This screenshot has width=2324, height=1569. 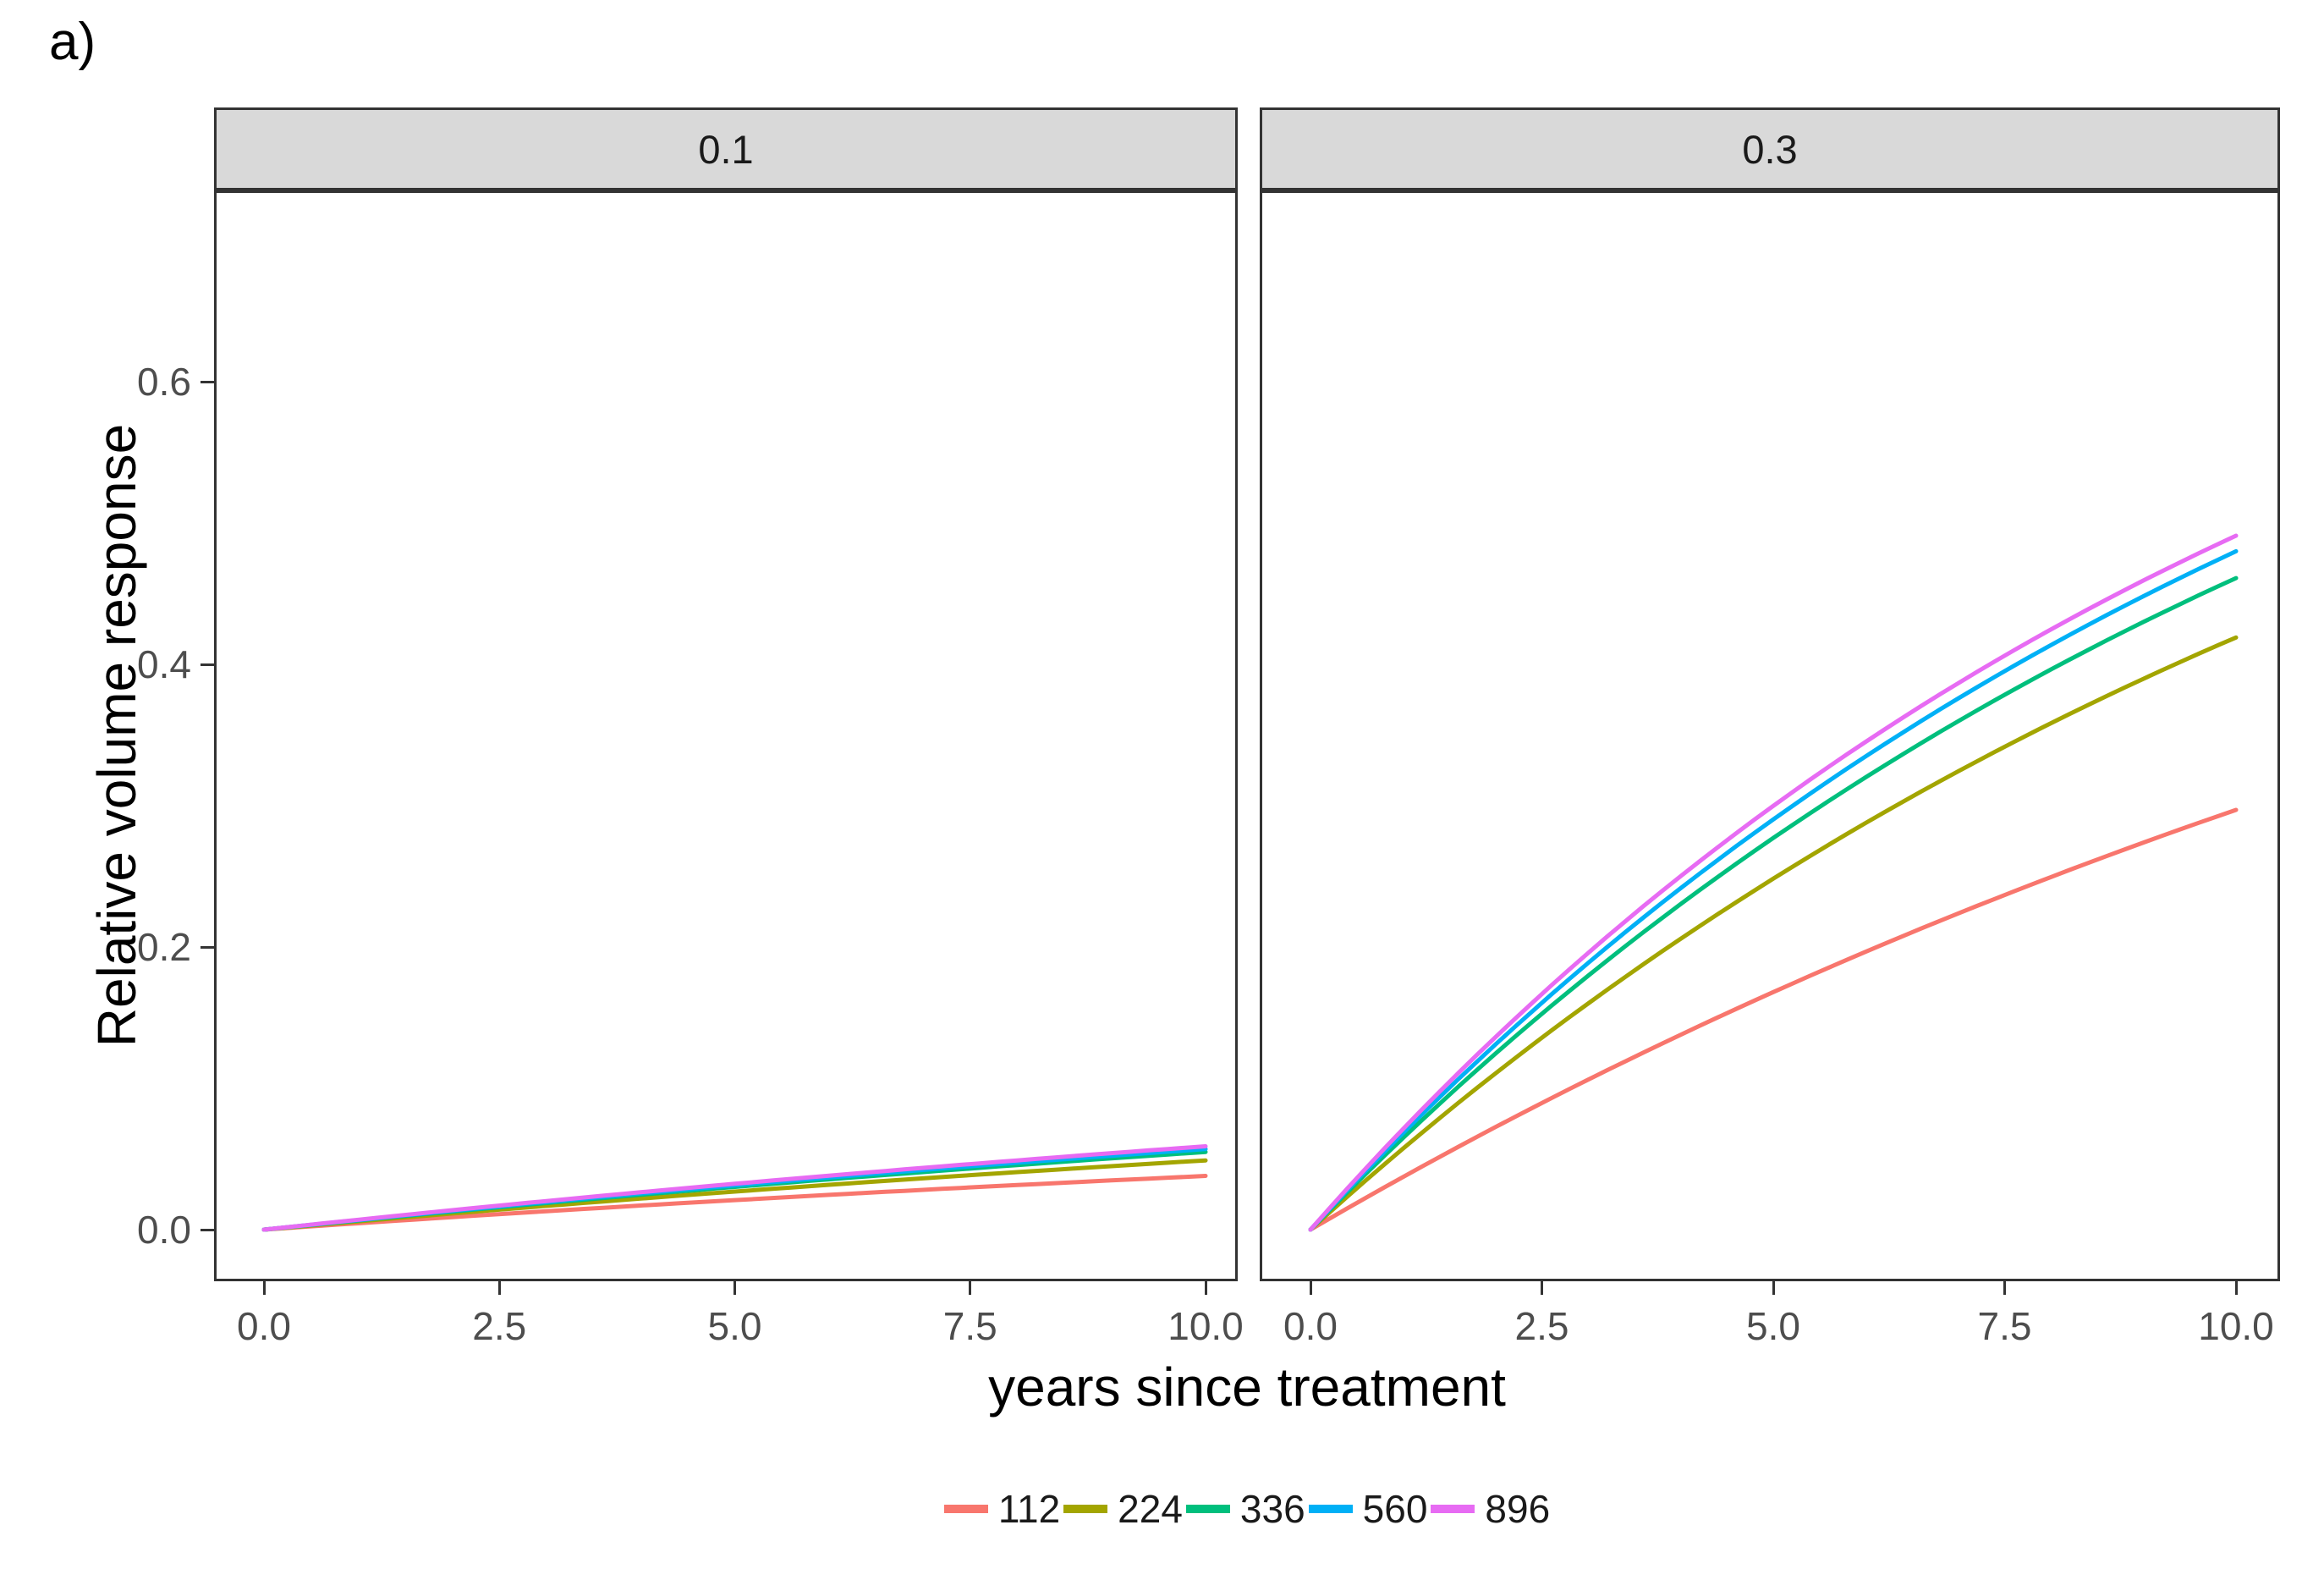 What do you see at coordinates (1029, 1509) in the screenshot?
I see `legend-label: 112` at bounding box center [1029, 1509].